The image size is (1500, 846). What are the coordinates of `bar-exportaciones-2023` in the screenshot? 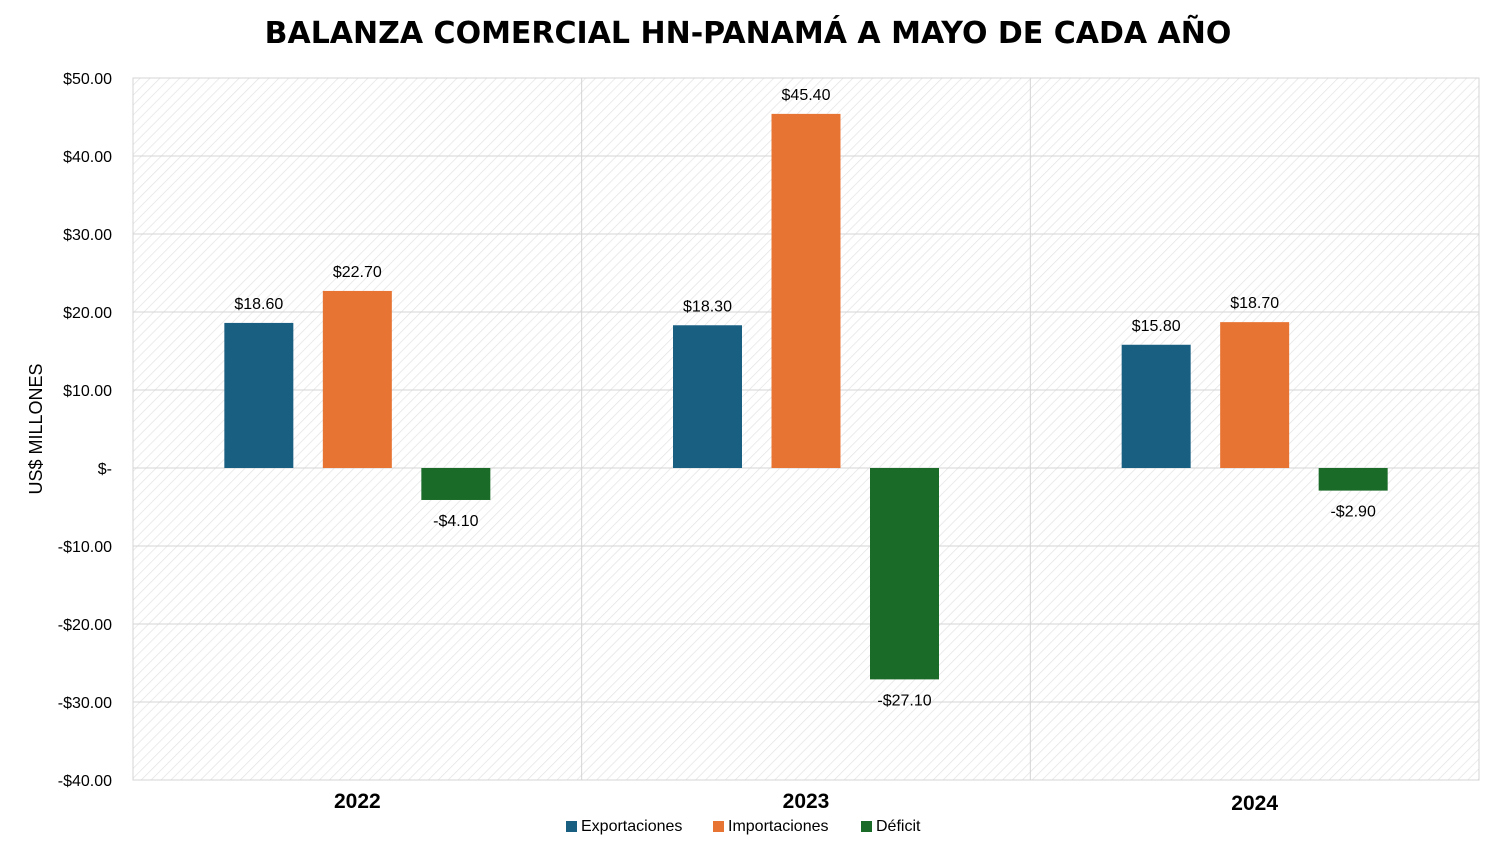 It's located at (707, 396).